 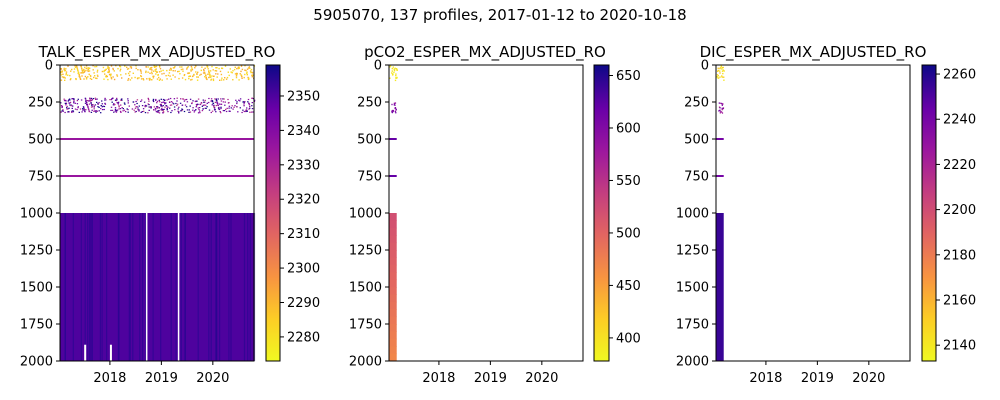 I want to click on colorbar-tick-label: 2200, so click(x=959, y=210).